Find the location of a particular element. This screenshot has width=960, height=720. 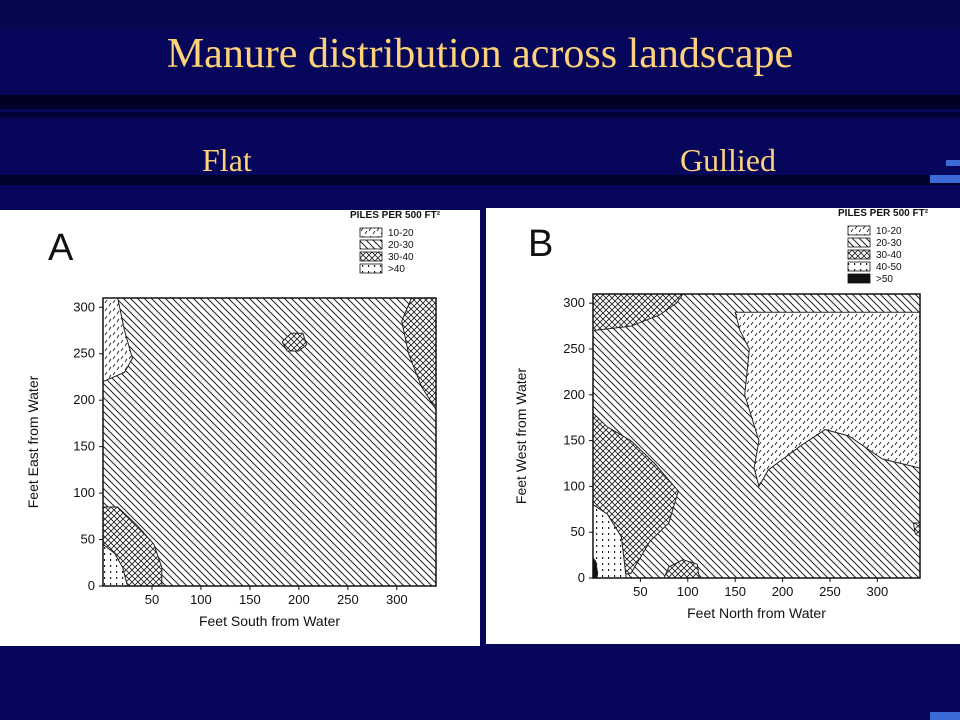

panel-label-flat: Flat is located at coordinates (227, 160).